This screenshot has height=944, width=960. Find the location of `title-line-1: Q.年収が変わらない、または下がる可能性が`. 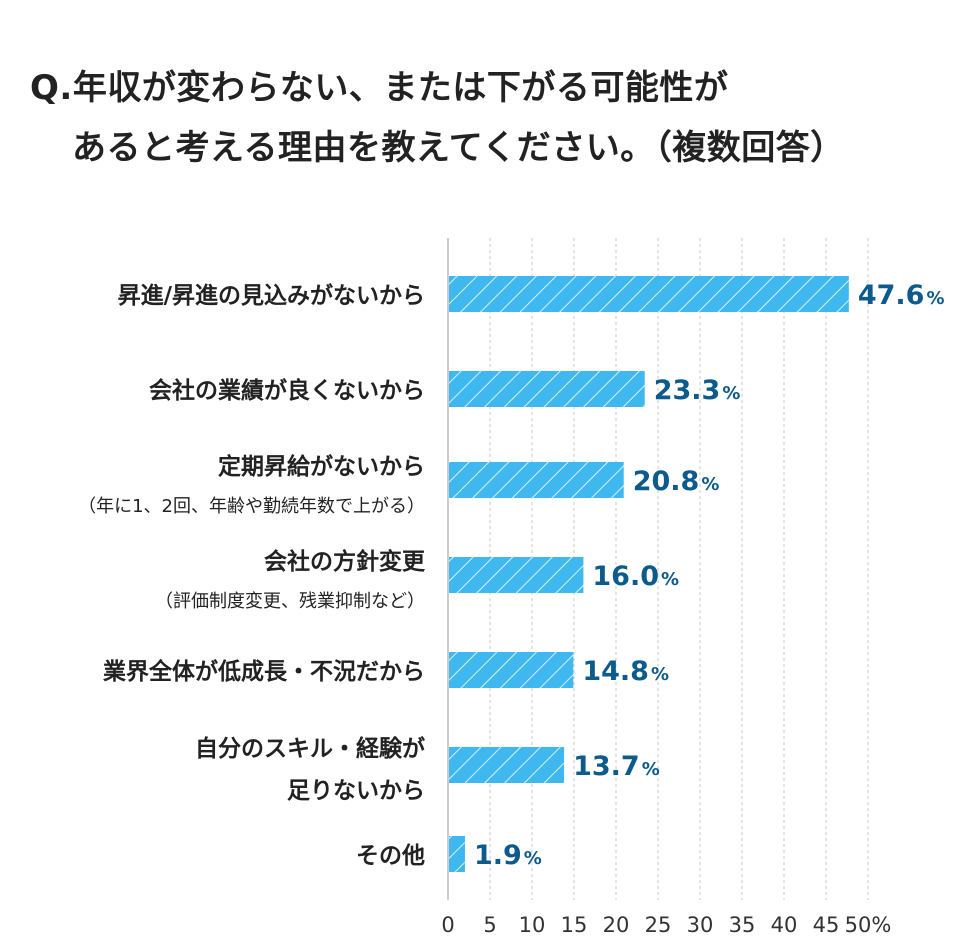

title-line-1: Q.年収が変わらない、または下がる可能性が is located at coordinates (379, 88).